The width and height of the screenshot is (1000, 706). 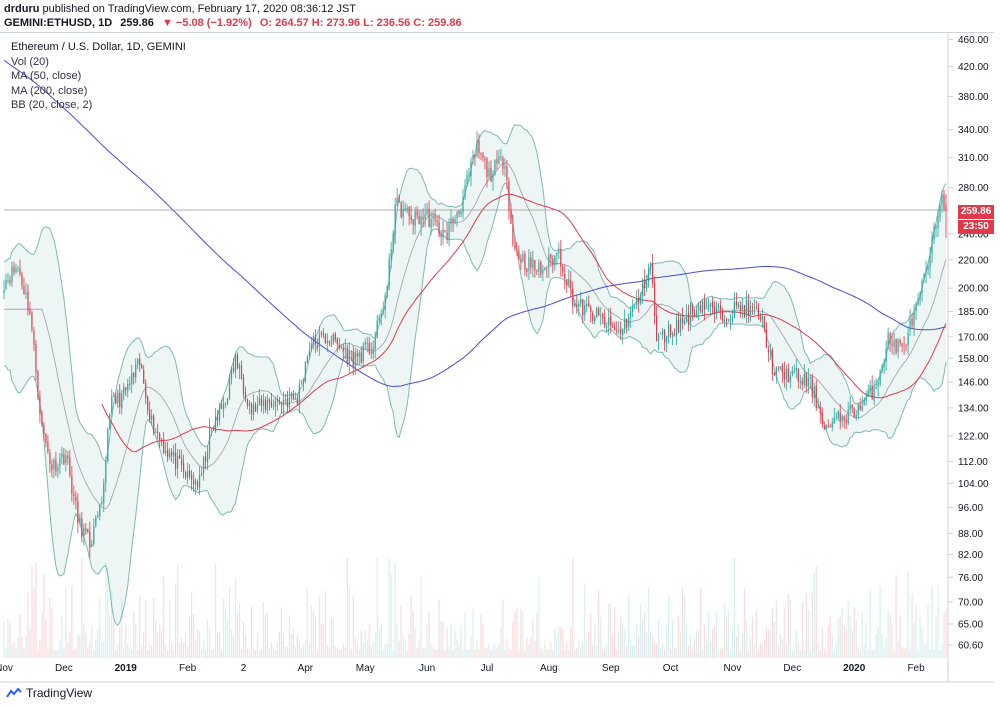 I want to click on legend-item-ma200: MA (200, close), so click(x=49, y=90).